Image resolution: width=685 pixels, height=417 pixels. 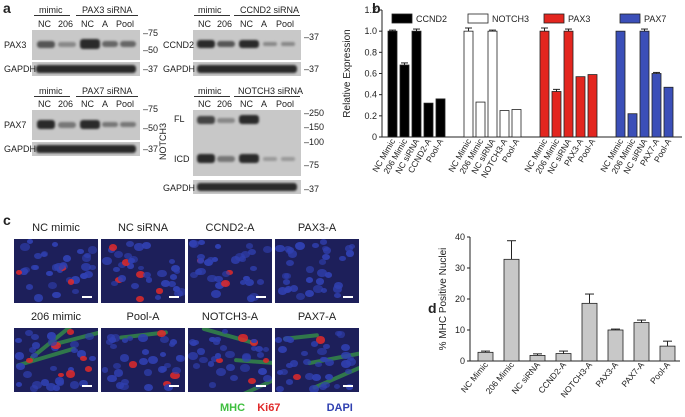 I want to click on blot-row-label: ICD, so click(x=182, y=159).